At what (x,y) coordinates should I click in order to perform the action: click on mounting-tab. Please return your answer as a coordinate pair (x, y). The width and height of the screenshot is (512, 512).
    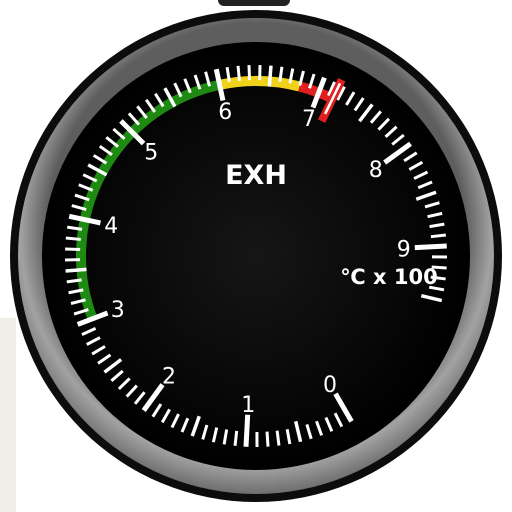
    Looking at the image, I should click on (254, 3).